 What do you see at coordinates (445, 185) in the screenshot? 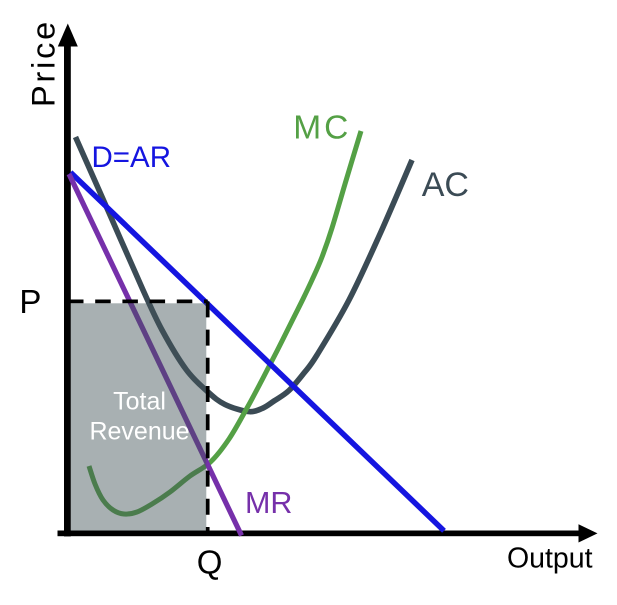
I see `svg-text: AC` at bounding box center [445, 185].